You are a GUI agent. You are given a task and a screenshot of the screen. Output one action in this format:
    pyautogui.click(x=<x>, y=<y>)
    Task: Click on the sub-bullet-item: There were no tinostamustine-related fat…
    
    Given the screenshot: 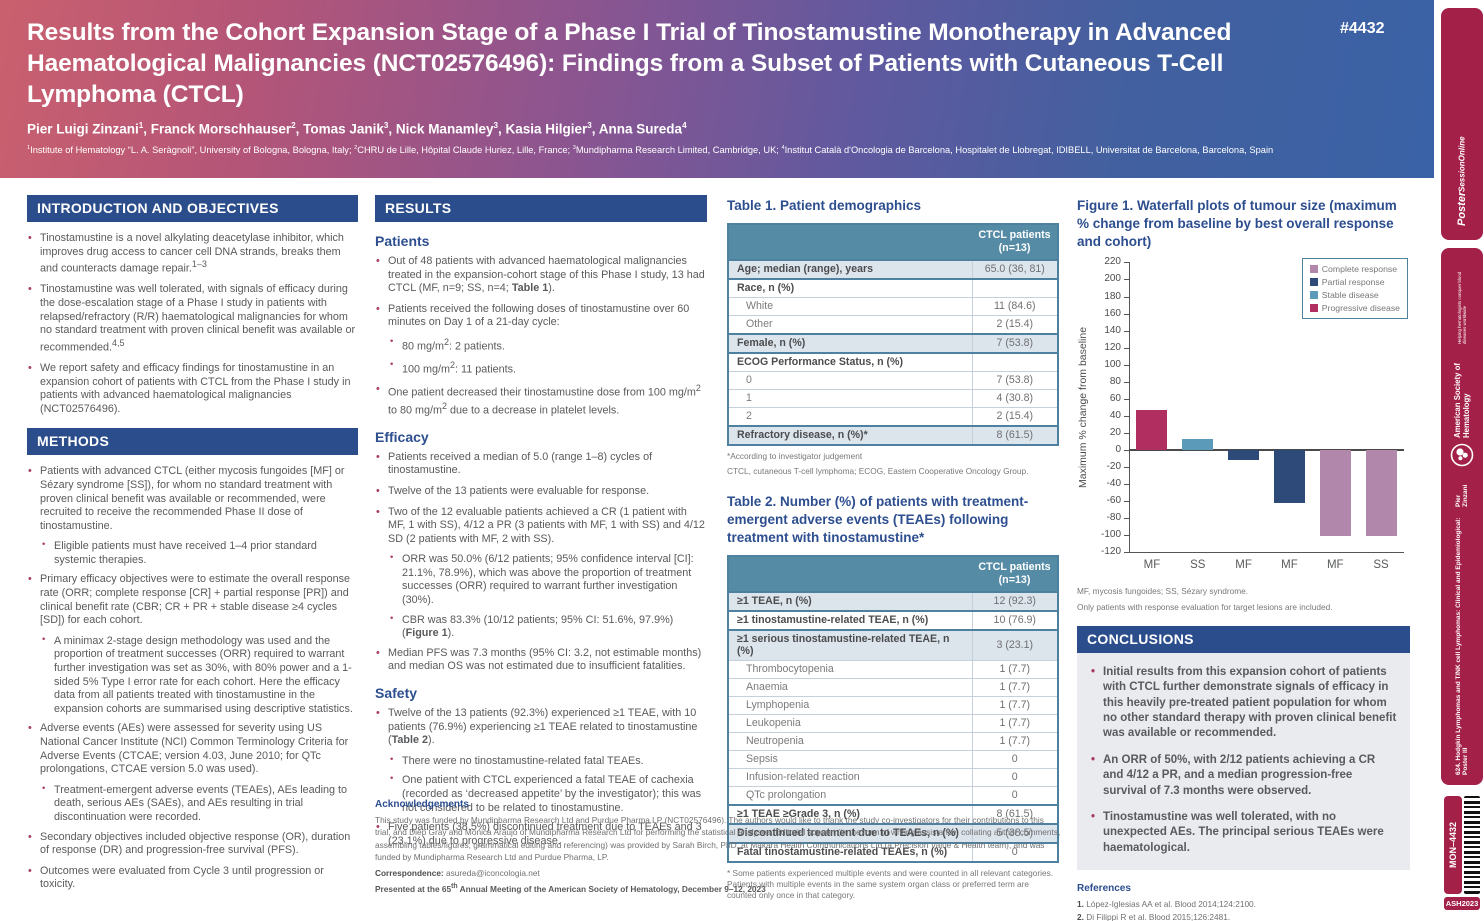 What is the action you would take?
    pyautogui.click(x=541, y=761)
    